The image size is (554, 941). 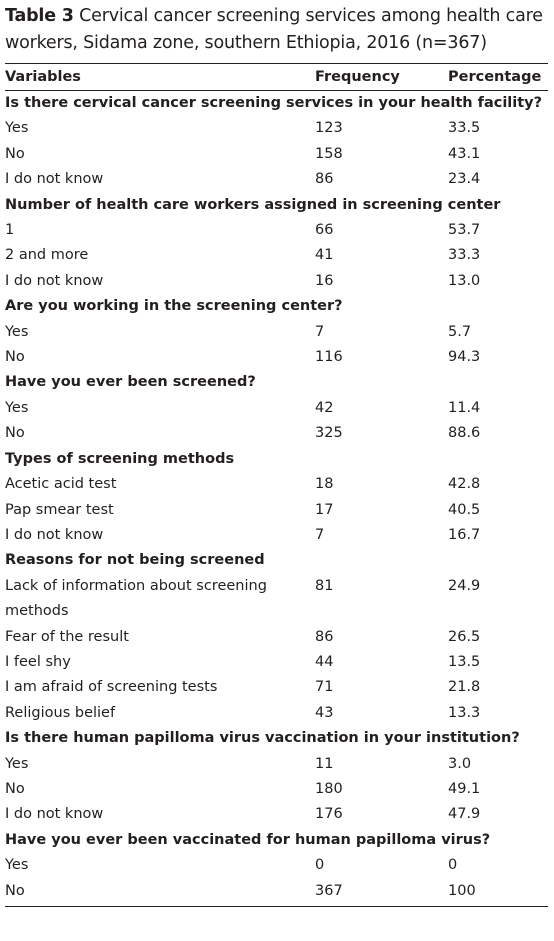 What do you see at coordinates (276, 332) in the screenshot?
I see `table-row: Yes 7 5.7` at bounding box center [276, 332].